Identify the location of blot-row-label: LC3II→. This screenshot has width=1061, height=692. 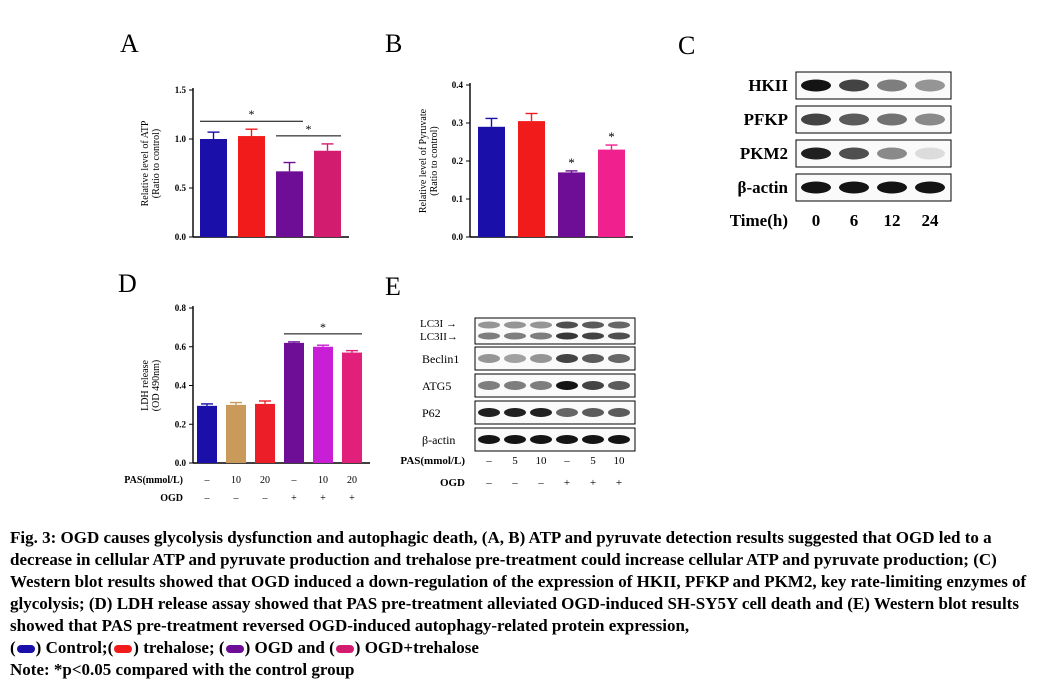
(439, 337).